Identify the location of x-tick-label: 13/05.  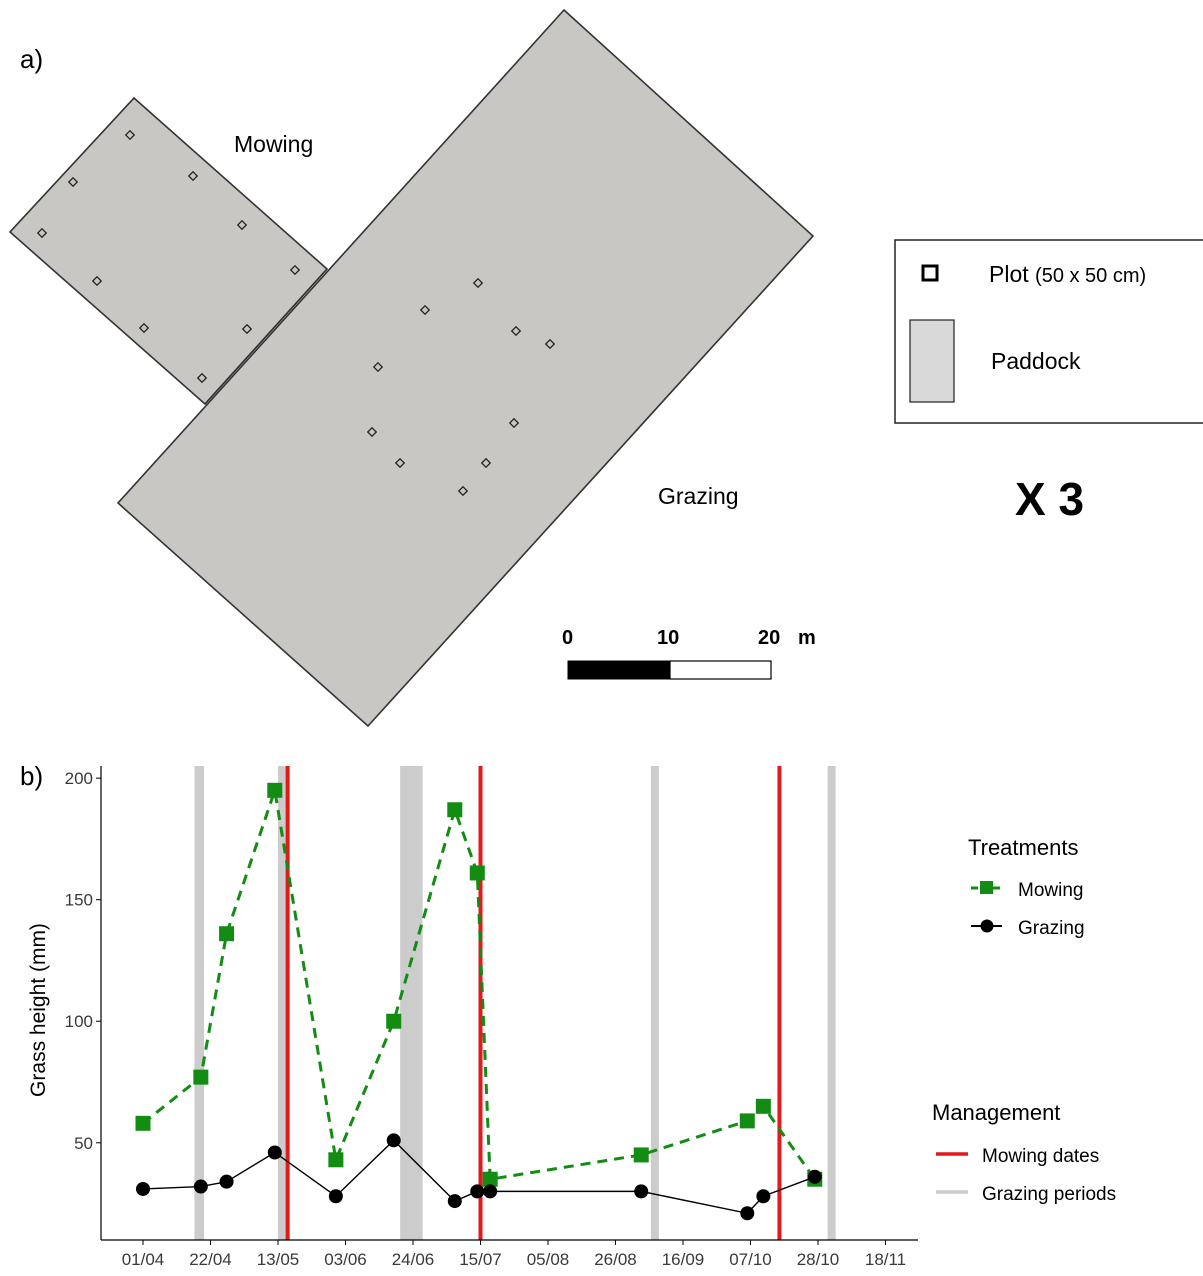
(278, 1259).